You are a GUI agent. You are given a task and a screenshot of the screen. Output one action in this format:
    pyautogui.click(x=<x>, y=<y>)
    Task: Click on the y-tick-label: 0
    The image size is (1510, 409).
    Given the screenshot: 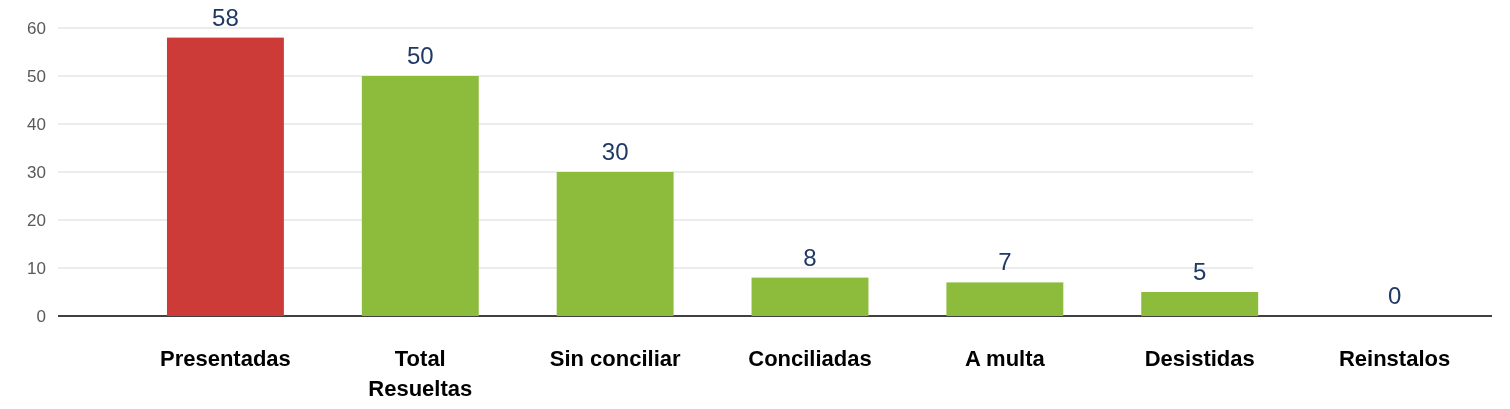 What is the action you would take?
    pyautogui.click(x=41, y=316)
    